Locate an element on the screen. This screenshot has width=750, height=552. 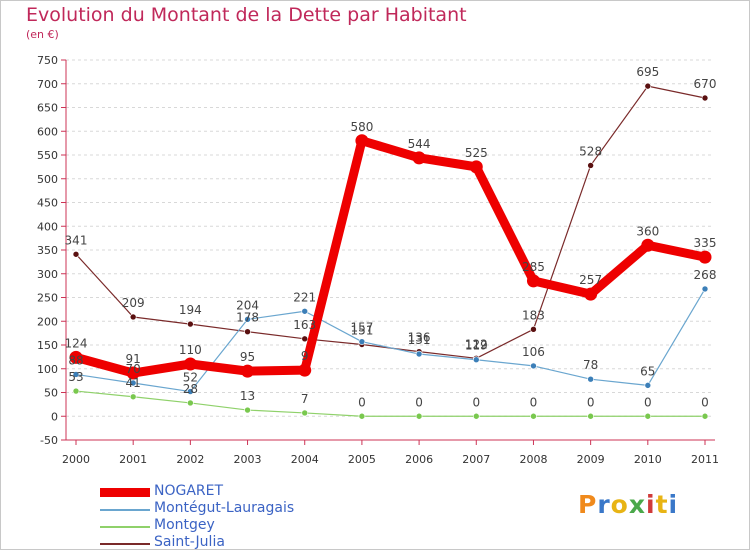
y-tick-label: 50 is located at coordinates (51, 393).